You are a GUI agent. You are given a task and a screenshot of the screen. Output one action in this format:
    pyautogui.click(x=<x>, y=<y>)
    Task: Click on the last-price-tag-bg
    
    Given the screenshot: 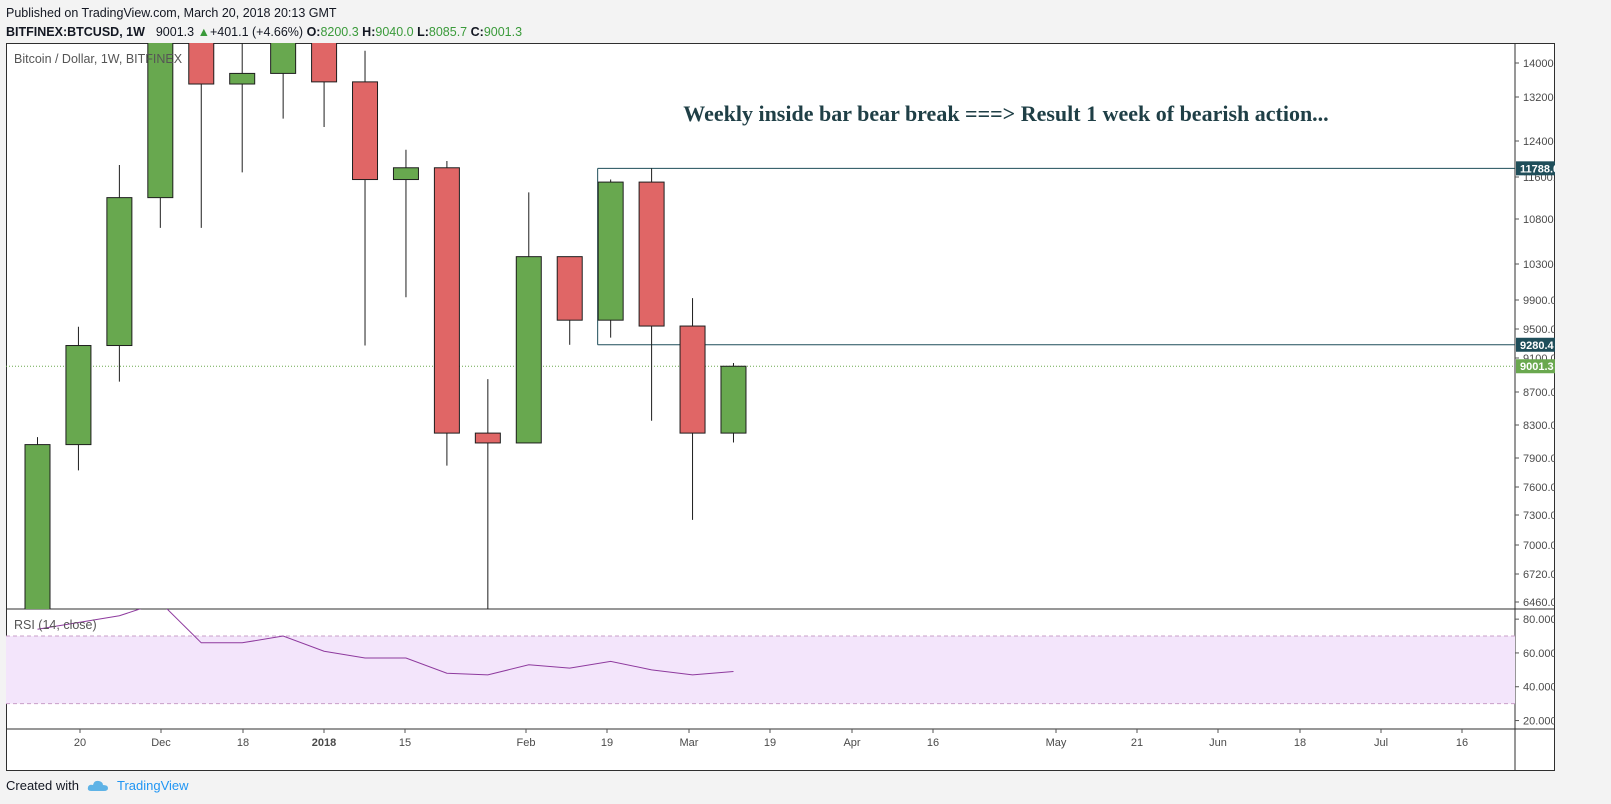 What is the action you would take?
    pyautogui.click(x=1535, y=366)
    